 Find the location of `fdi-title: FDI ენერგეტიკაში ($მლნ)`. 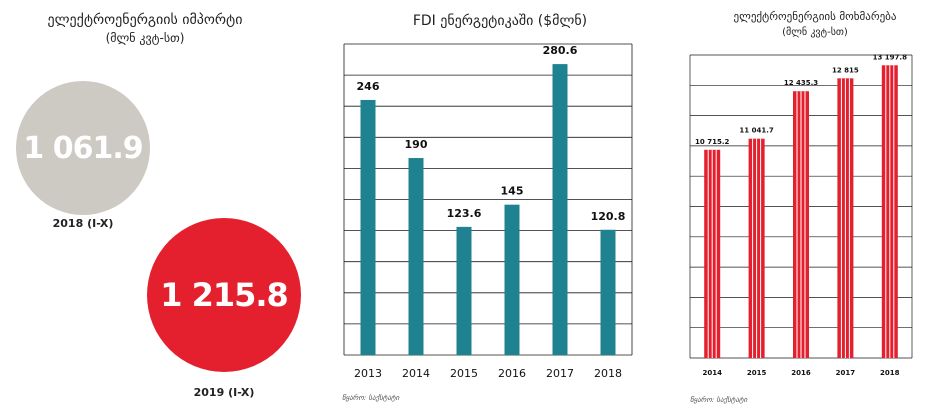

fdi-title: FDI ენერგეტიკაში ($მლნ) is located at coordinates (500, 21).